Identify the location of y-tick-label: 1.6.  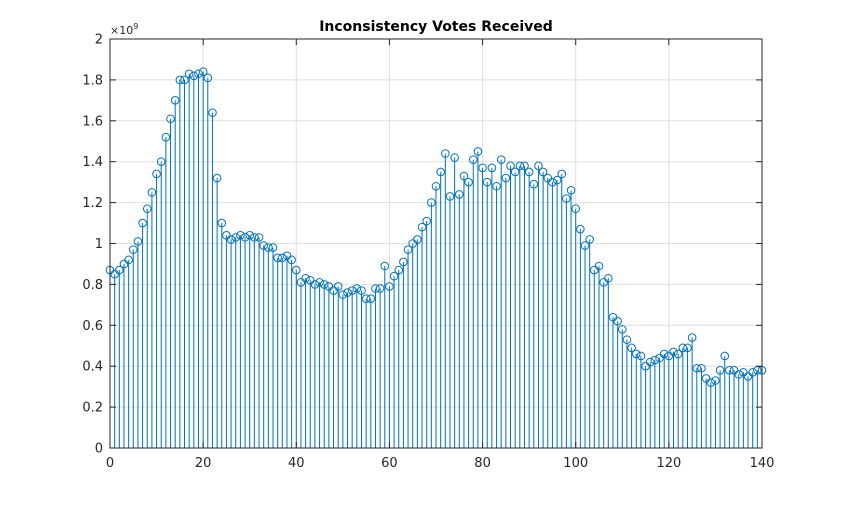
(92, 121).